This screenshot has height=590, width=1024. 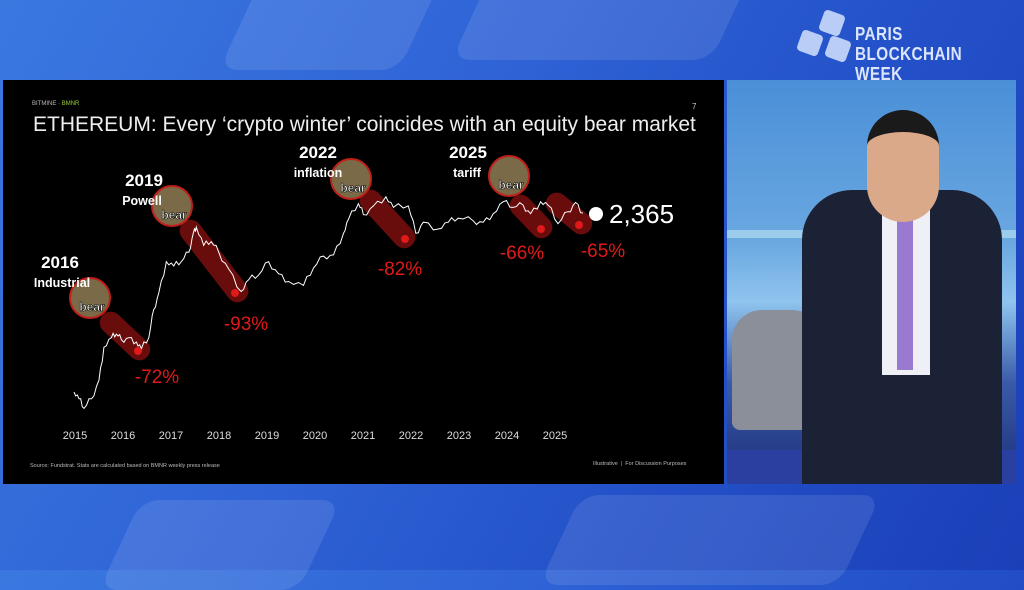 I want to click on brand-ticker: BMNR, so click(x=70, y=104).